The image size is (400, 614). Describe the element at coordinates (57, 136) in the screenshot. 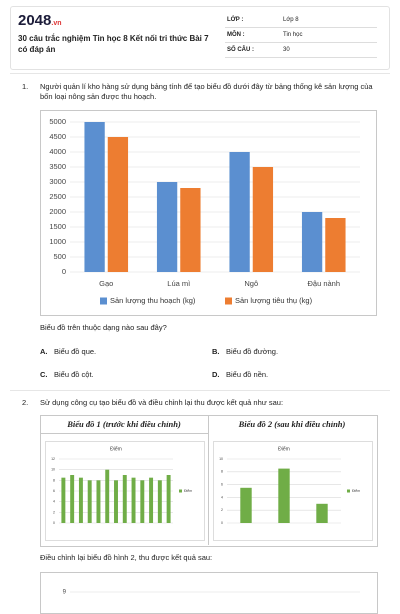

I see `y-tick-label: 4500` at that location.